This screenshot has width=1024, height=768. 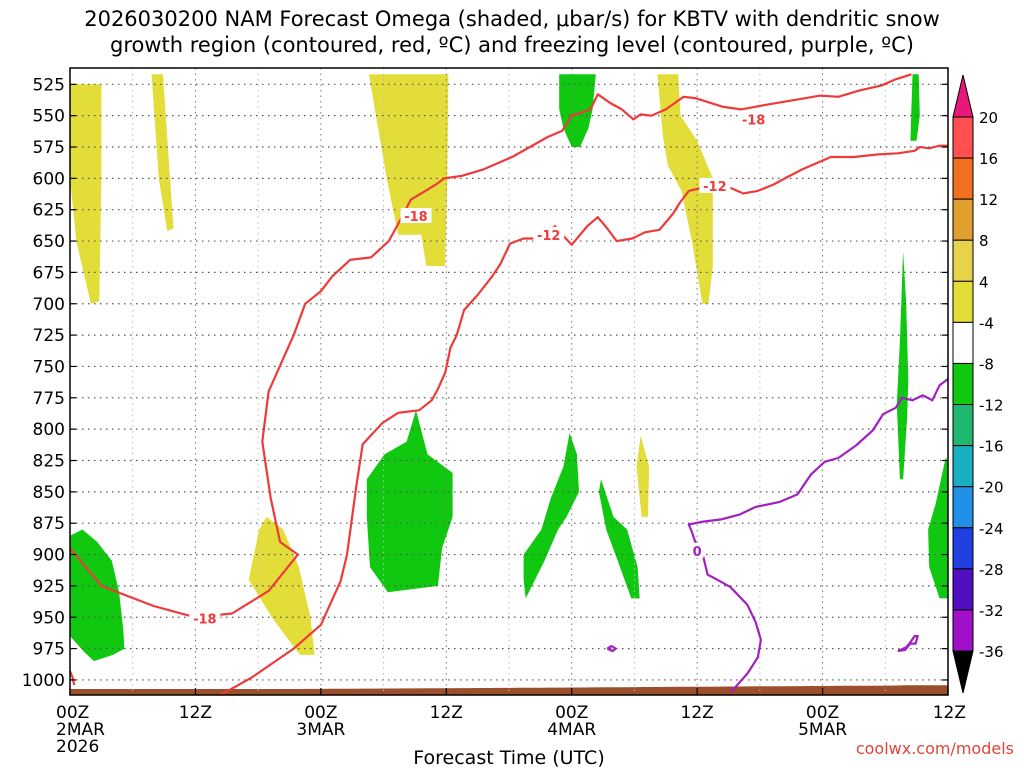 What do you see at coordinates (49, 493) in the screenshot?
I see `y-tick-label: 850` at bounding box center [49, 493].